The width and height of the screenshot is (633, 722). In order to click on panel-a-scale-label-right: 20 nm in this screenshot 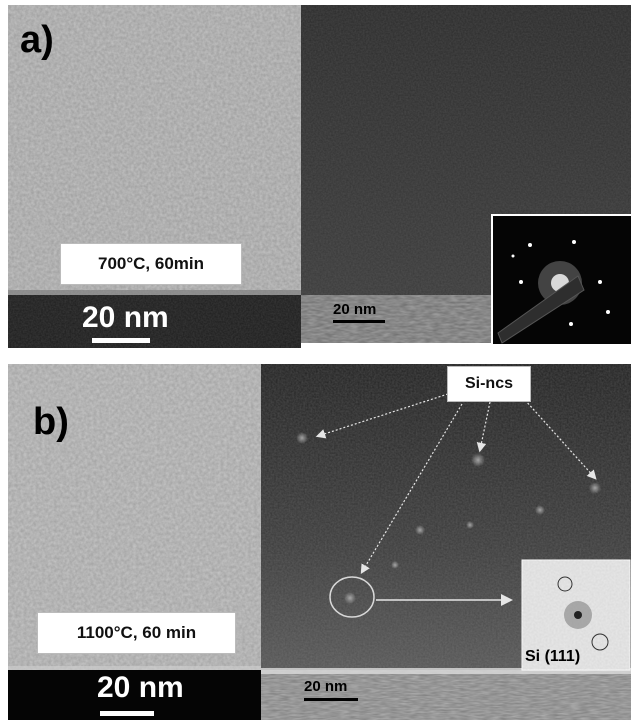, I will do `click(355, 309)`.